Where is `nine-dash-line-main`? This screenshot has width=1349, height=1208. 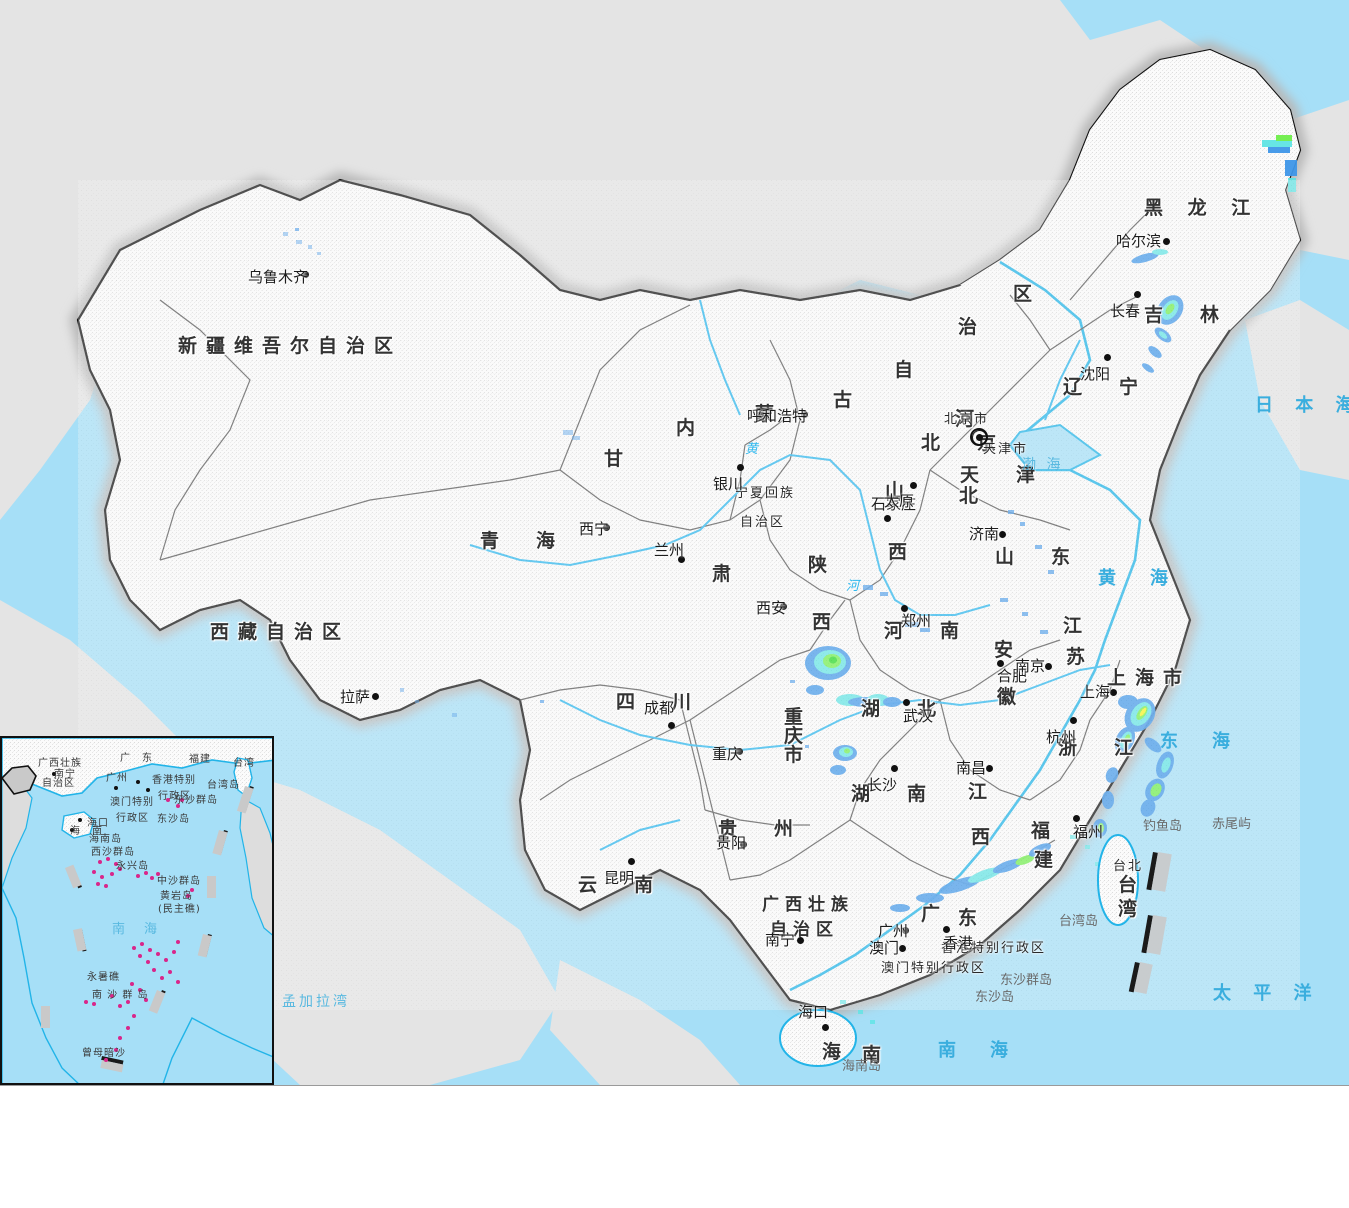 nine-dash-line-main is located at coordinates (1143, 922).